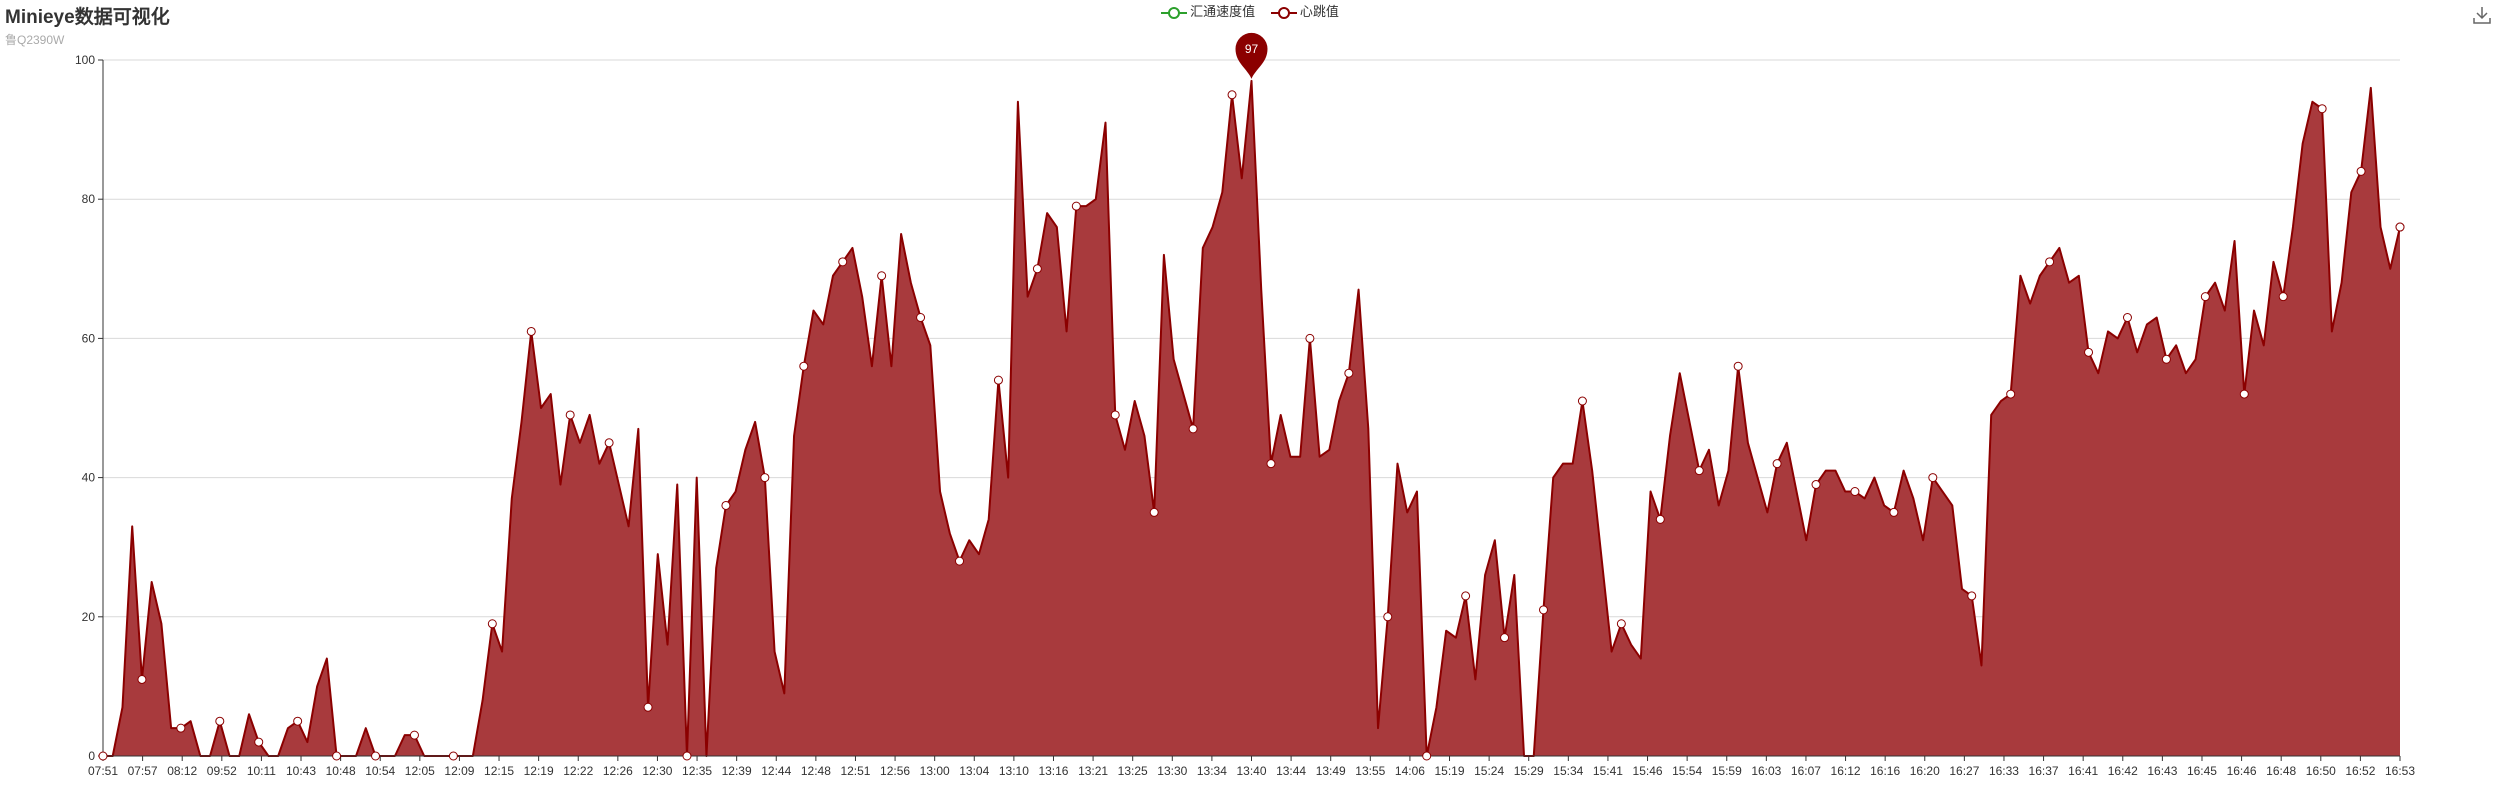  Describe the element at coordinates (85, 60) in the screenshot. I see `y-tick-label: 100` at that location.